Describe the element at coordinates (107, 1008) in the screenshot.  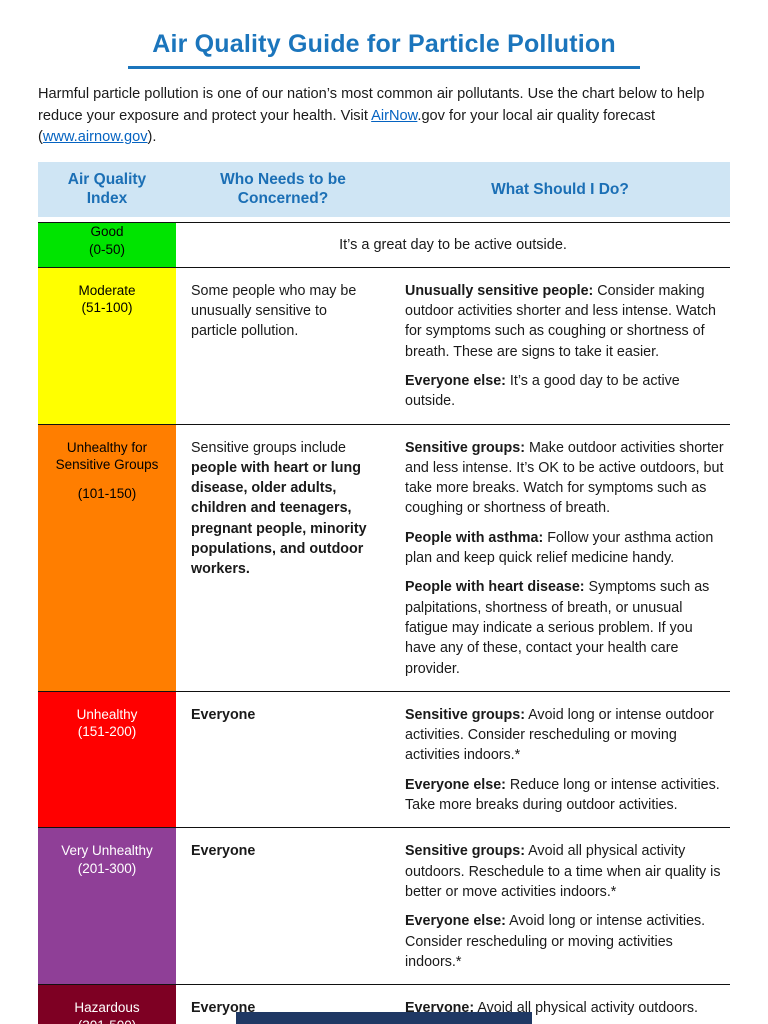
I see `category-name: Hazardous` at that location.